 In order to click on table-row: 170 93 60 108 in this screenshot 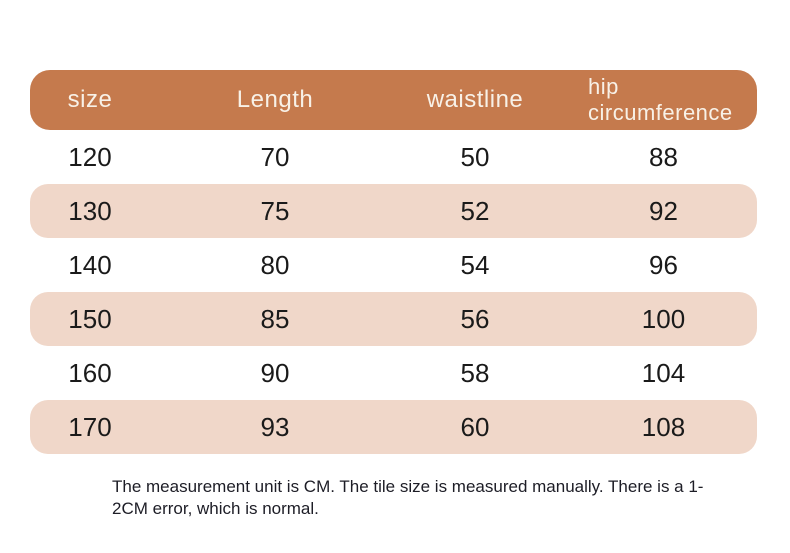, I will do `click(393, 427)`.